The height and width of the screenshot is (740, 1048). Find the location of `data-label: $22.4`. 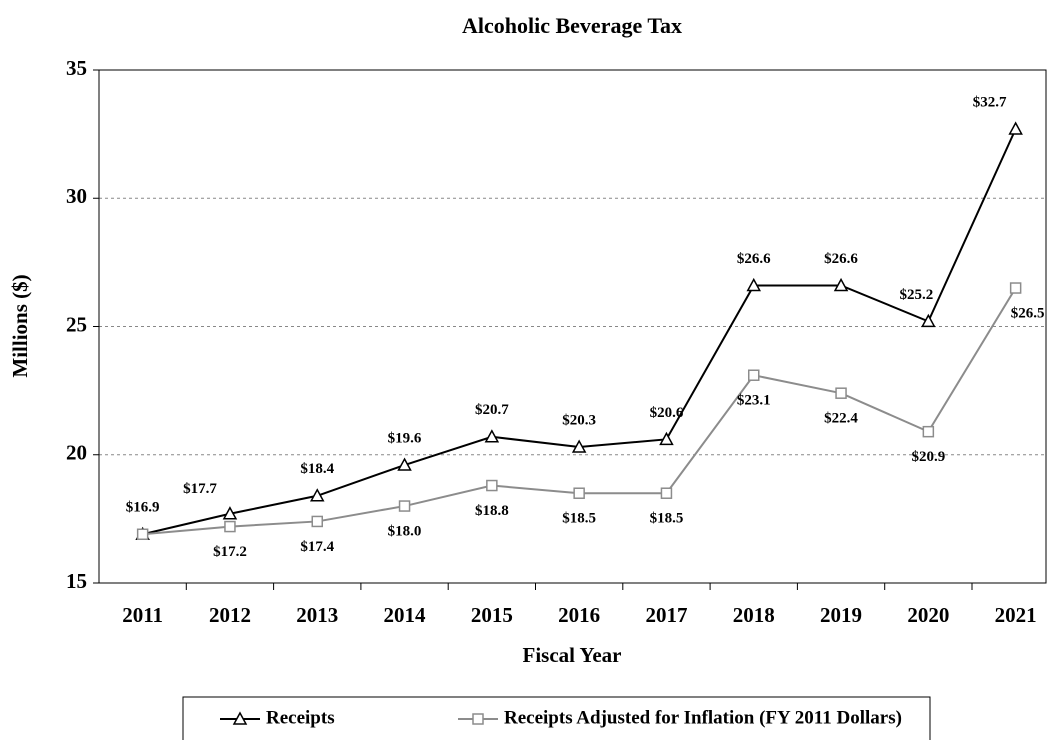

data-label: $22.4 is located at coordinates (841, 419).